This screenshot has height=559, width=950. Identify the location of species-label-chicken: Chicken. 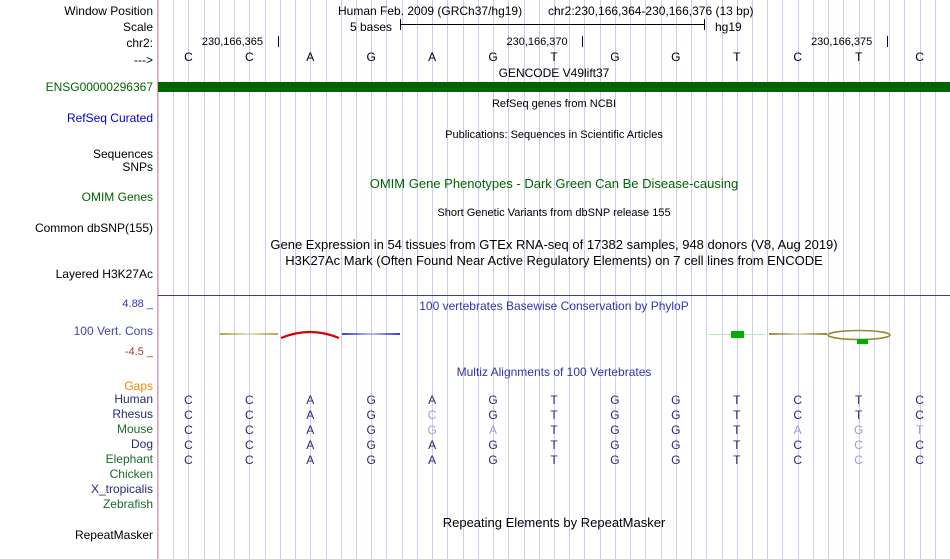
(131, 474).